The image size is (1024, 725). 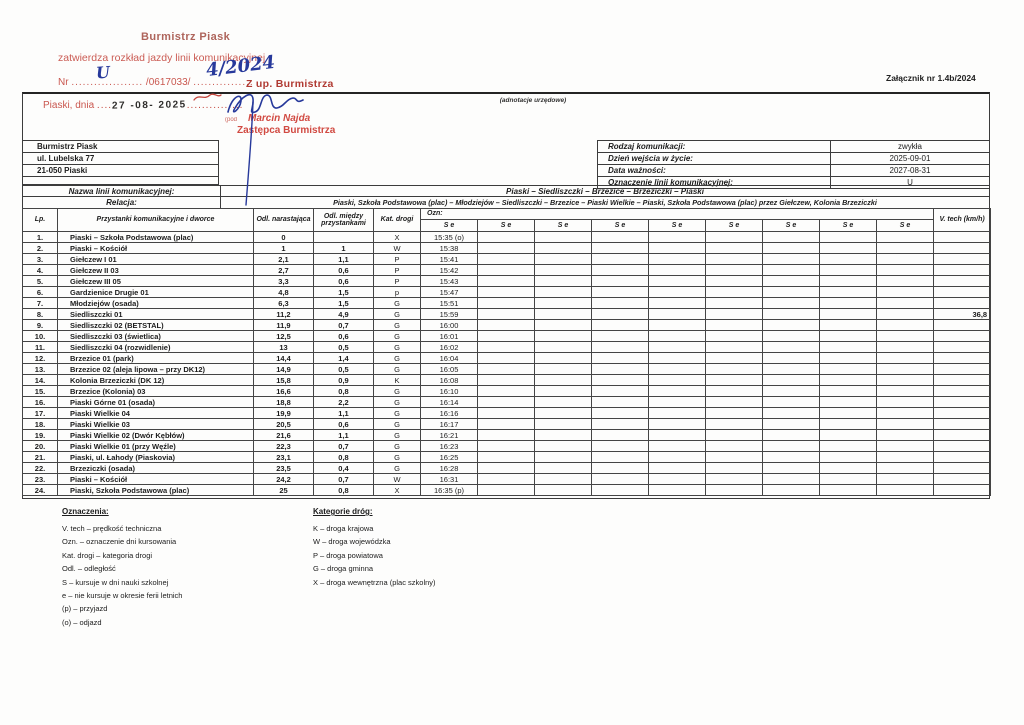 I want to click on header-odl-miedzy: Odl. między przystankami, so click(x=343, y=220).